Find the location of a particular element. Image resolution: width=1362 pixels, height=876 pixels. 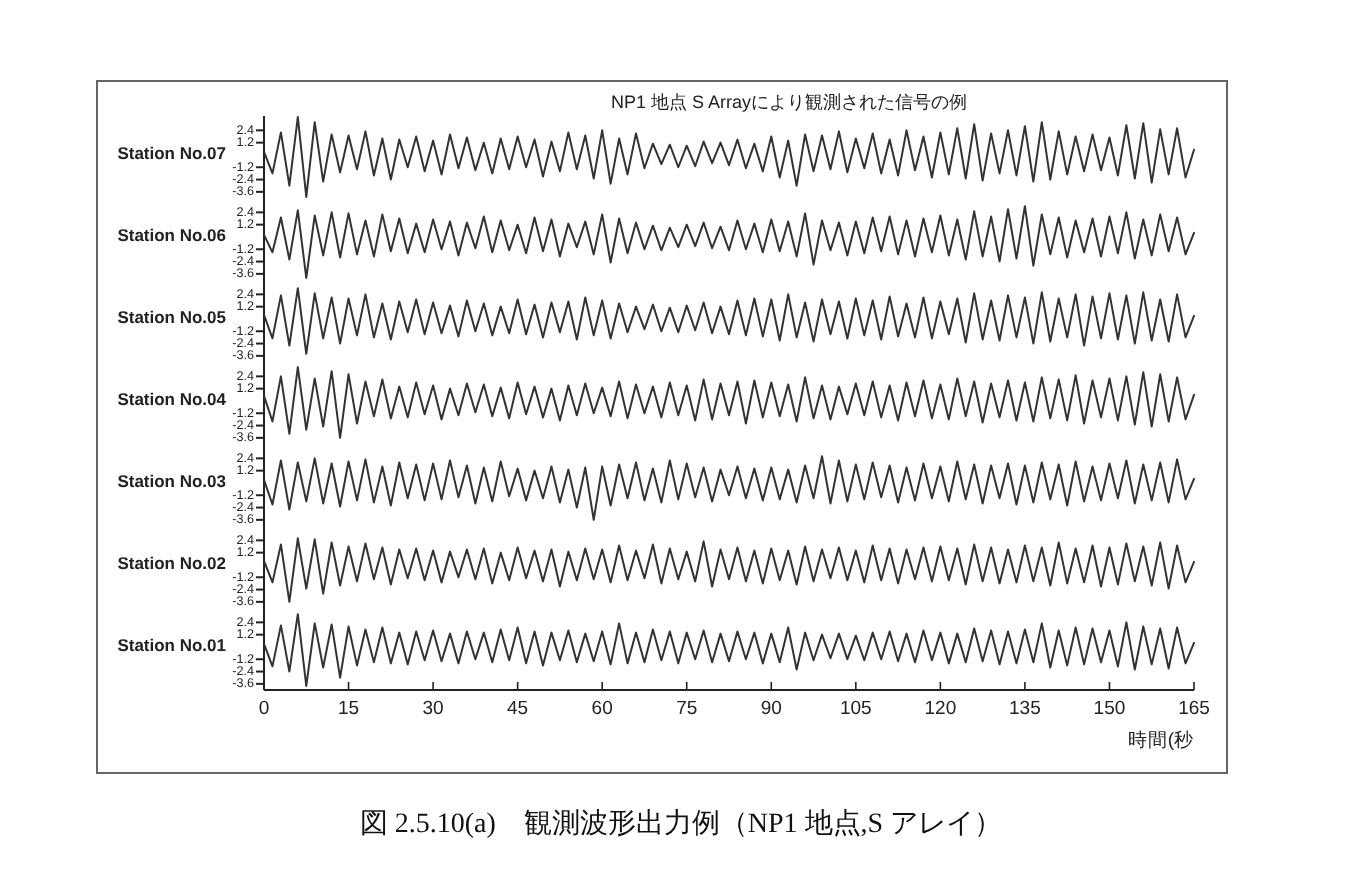

x-axis-title: 時間(秒 is located at coordinates (1160, 740).